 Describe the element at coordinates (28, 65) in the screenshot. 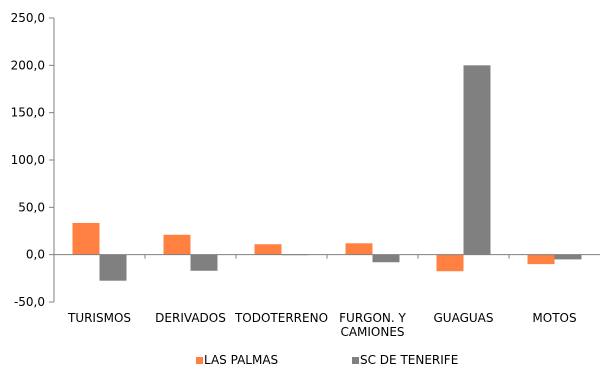

I see `y-tick-label: 200,0` at that location.